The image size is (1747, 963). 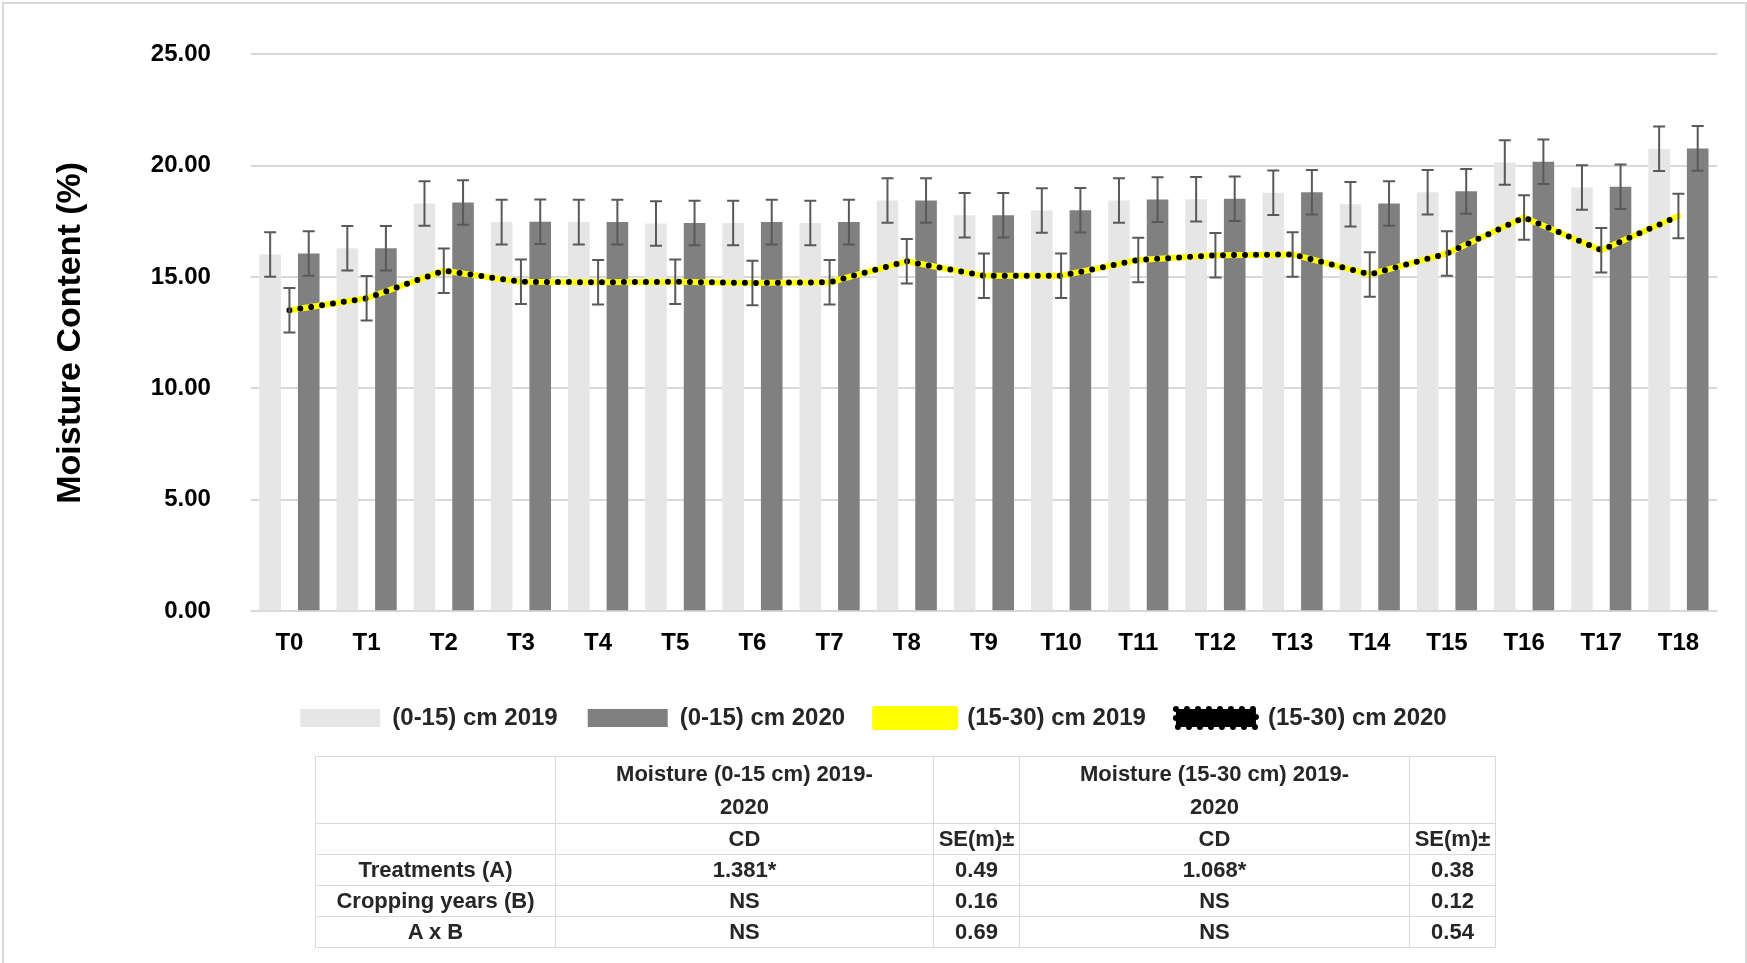 I want to click on y-tick-label: 25.00, so click(x=180, y=53).